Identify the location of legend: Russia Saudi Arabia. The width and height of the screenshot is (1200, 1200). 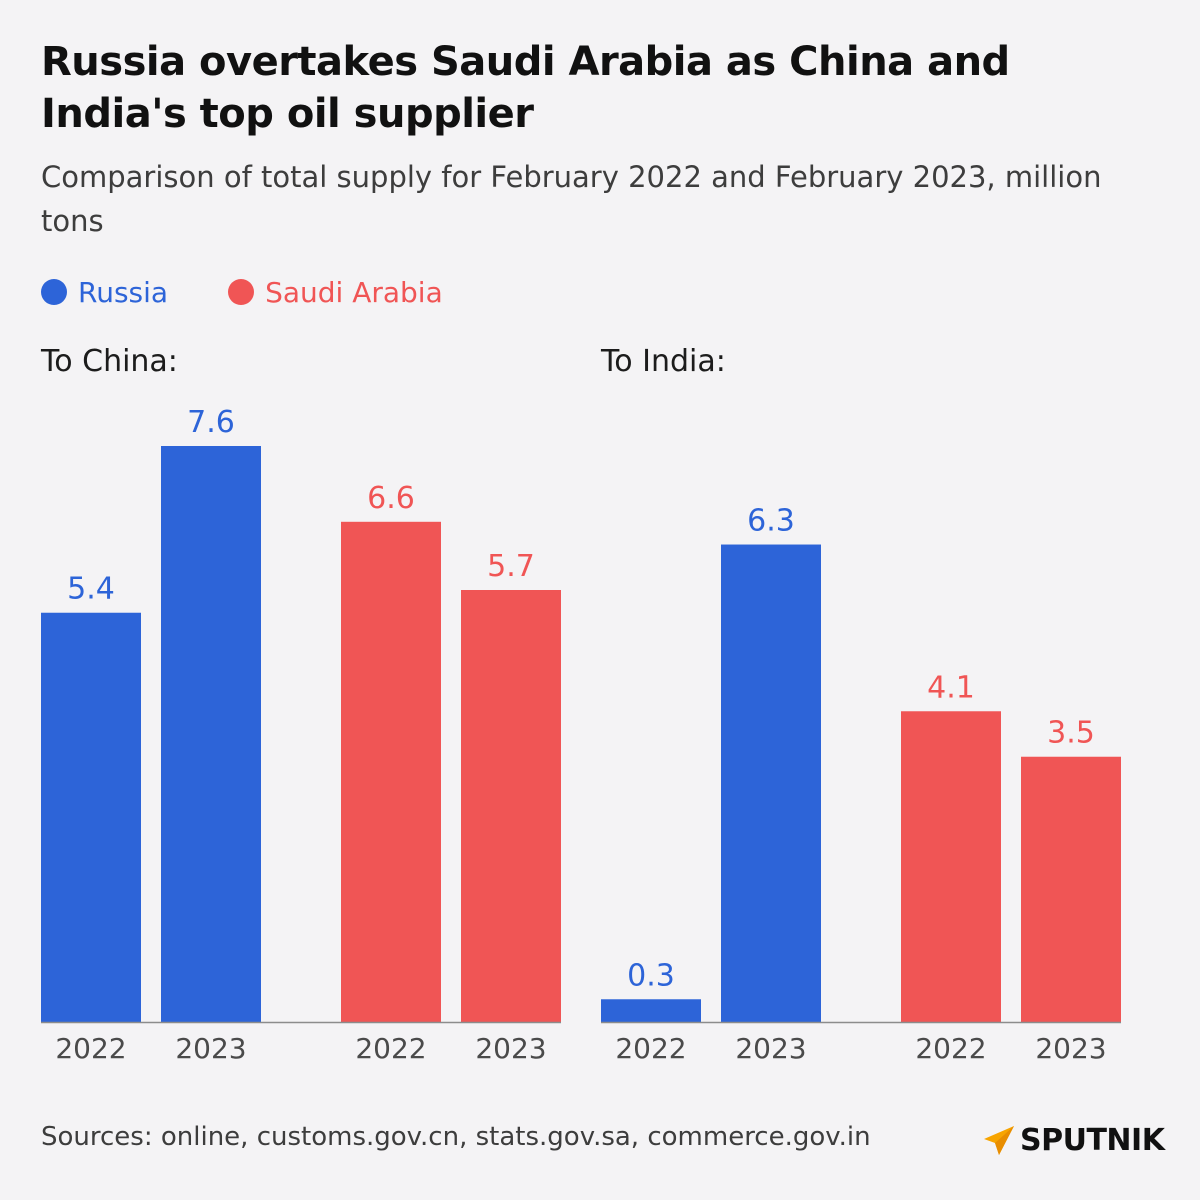
(272, 292).